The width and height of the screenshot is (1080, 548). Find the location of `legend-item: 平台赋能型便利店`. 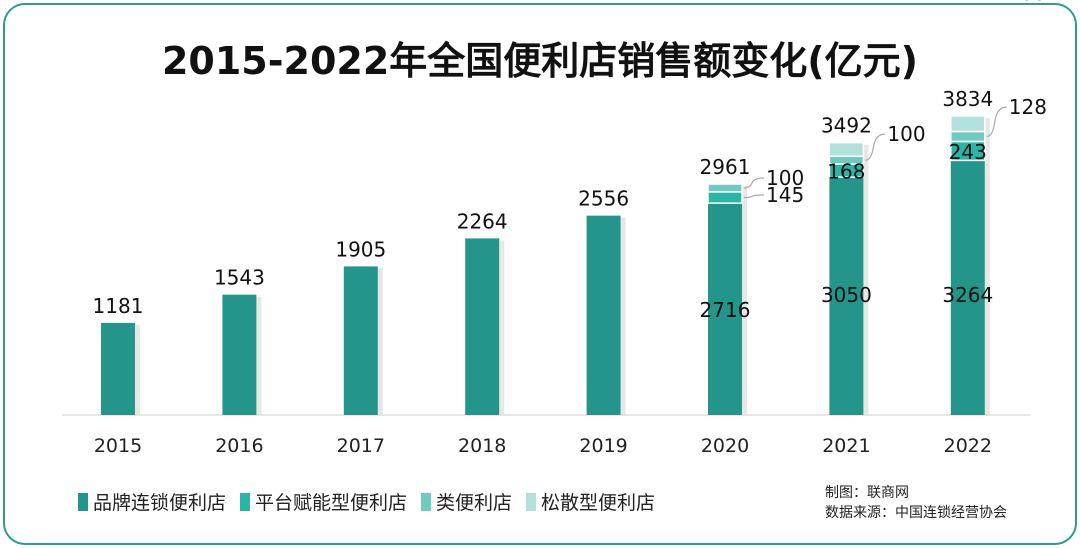

legend-item: 平台赋能型便利店 is located at coordinates (323, 501).